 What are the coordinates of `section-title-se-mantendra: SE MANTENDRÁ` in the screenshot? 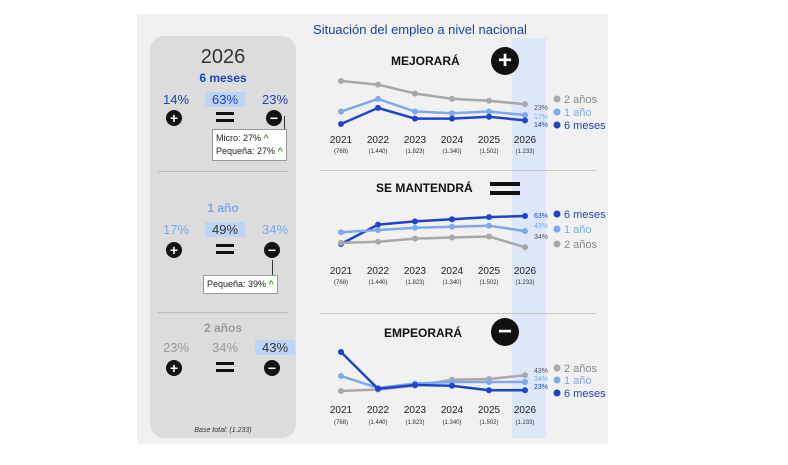 It's located at (424, 188).